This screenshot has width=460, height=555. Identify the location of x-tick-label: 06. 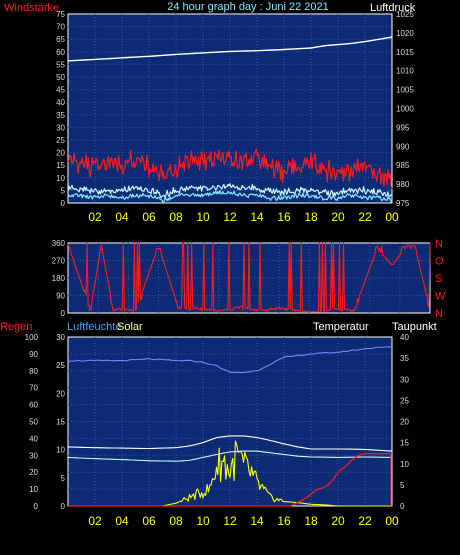
(149, 521).